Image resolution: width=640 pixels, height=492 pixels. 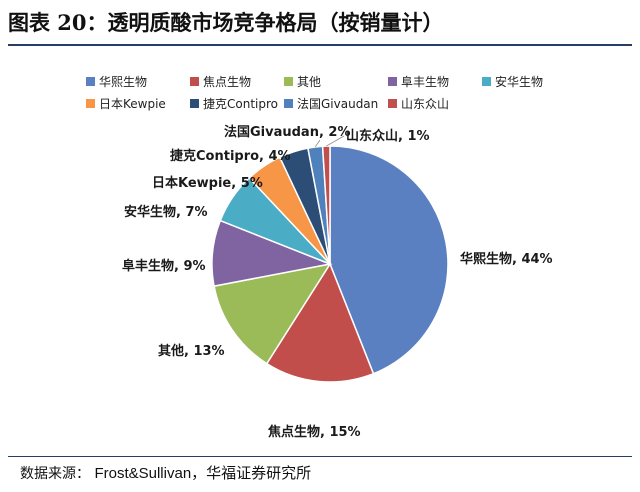 What do you see at coordinates (164, 266) in the screenshot?
I see `data-label: 阜丰生物, 9%` at bounding box center [164, 266].